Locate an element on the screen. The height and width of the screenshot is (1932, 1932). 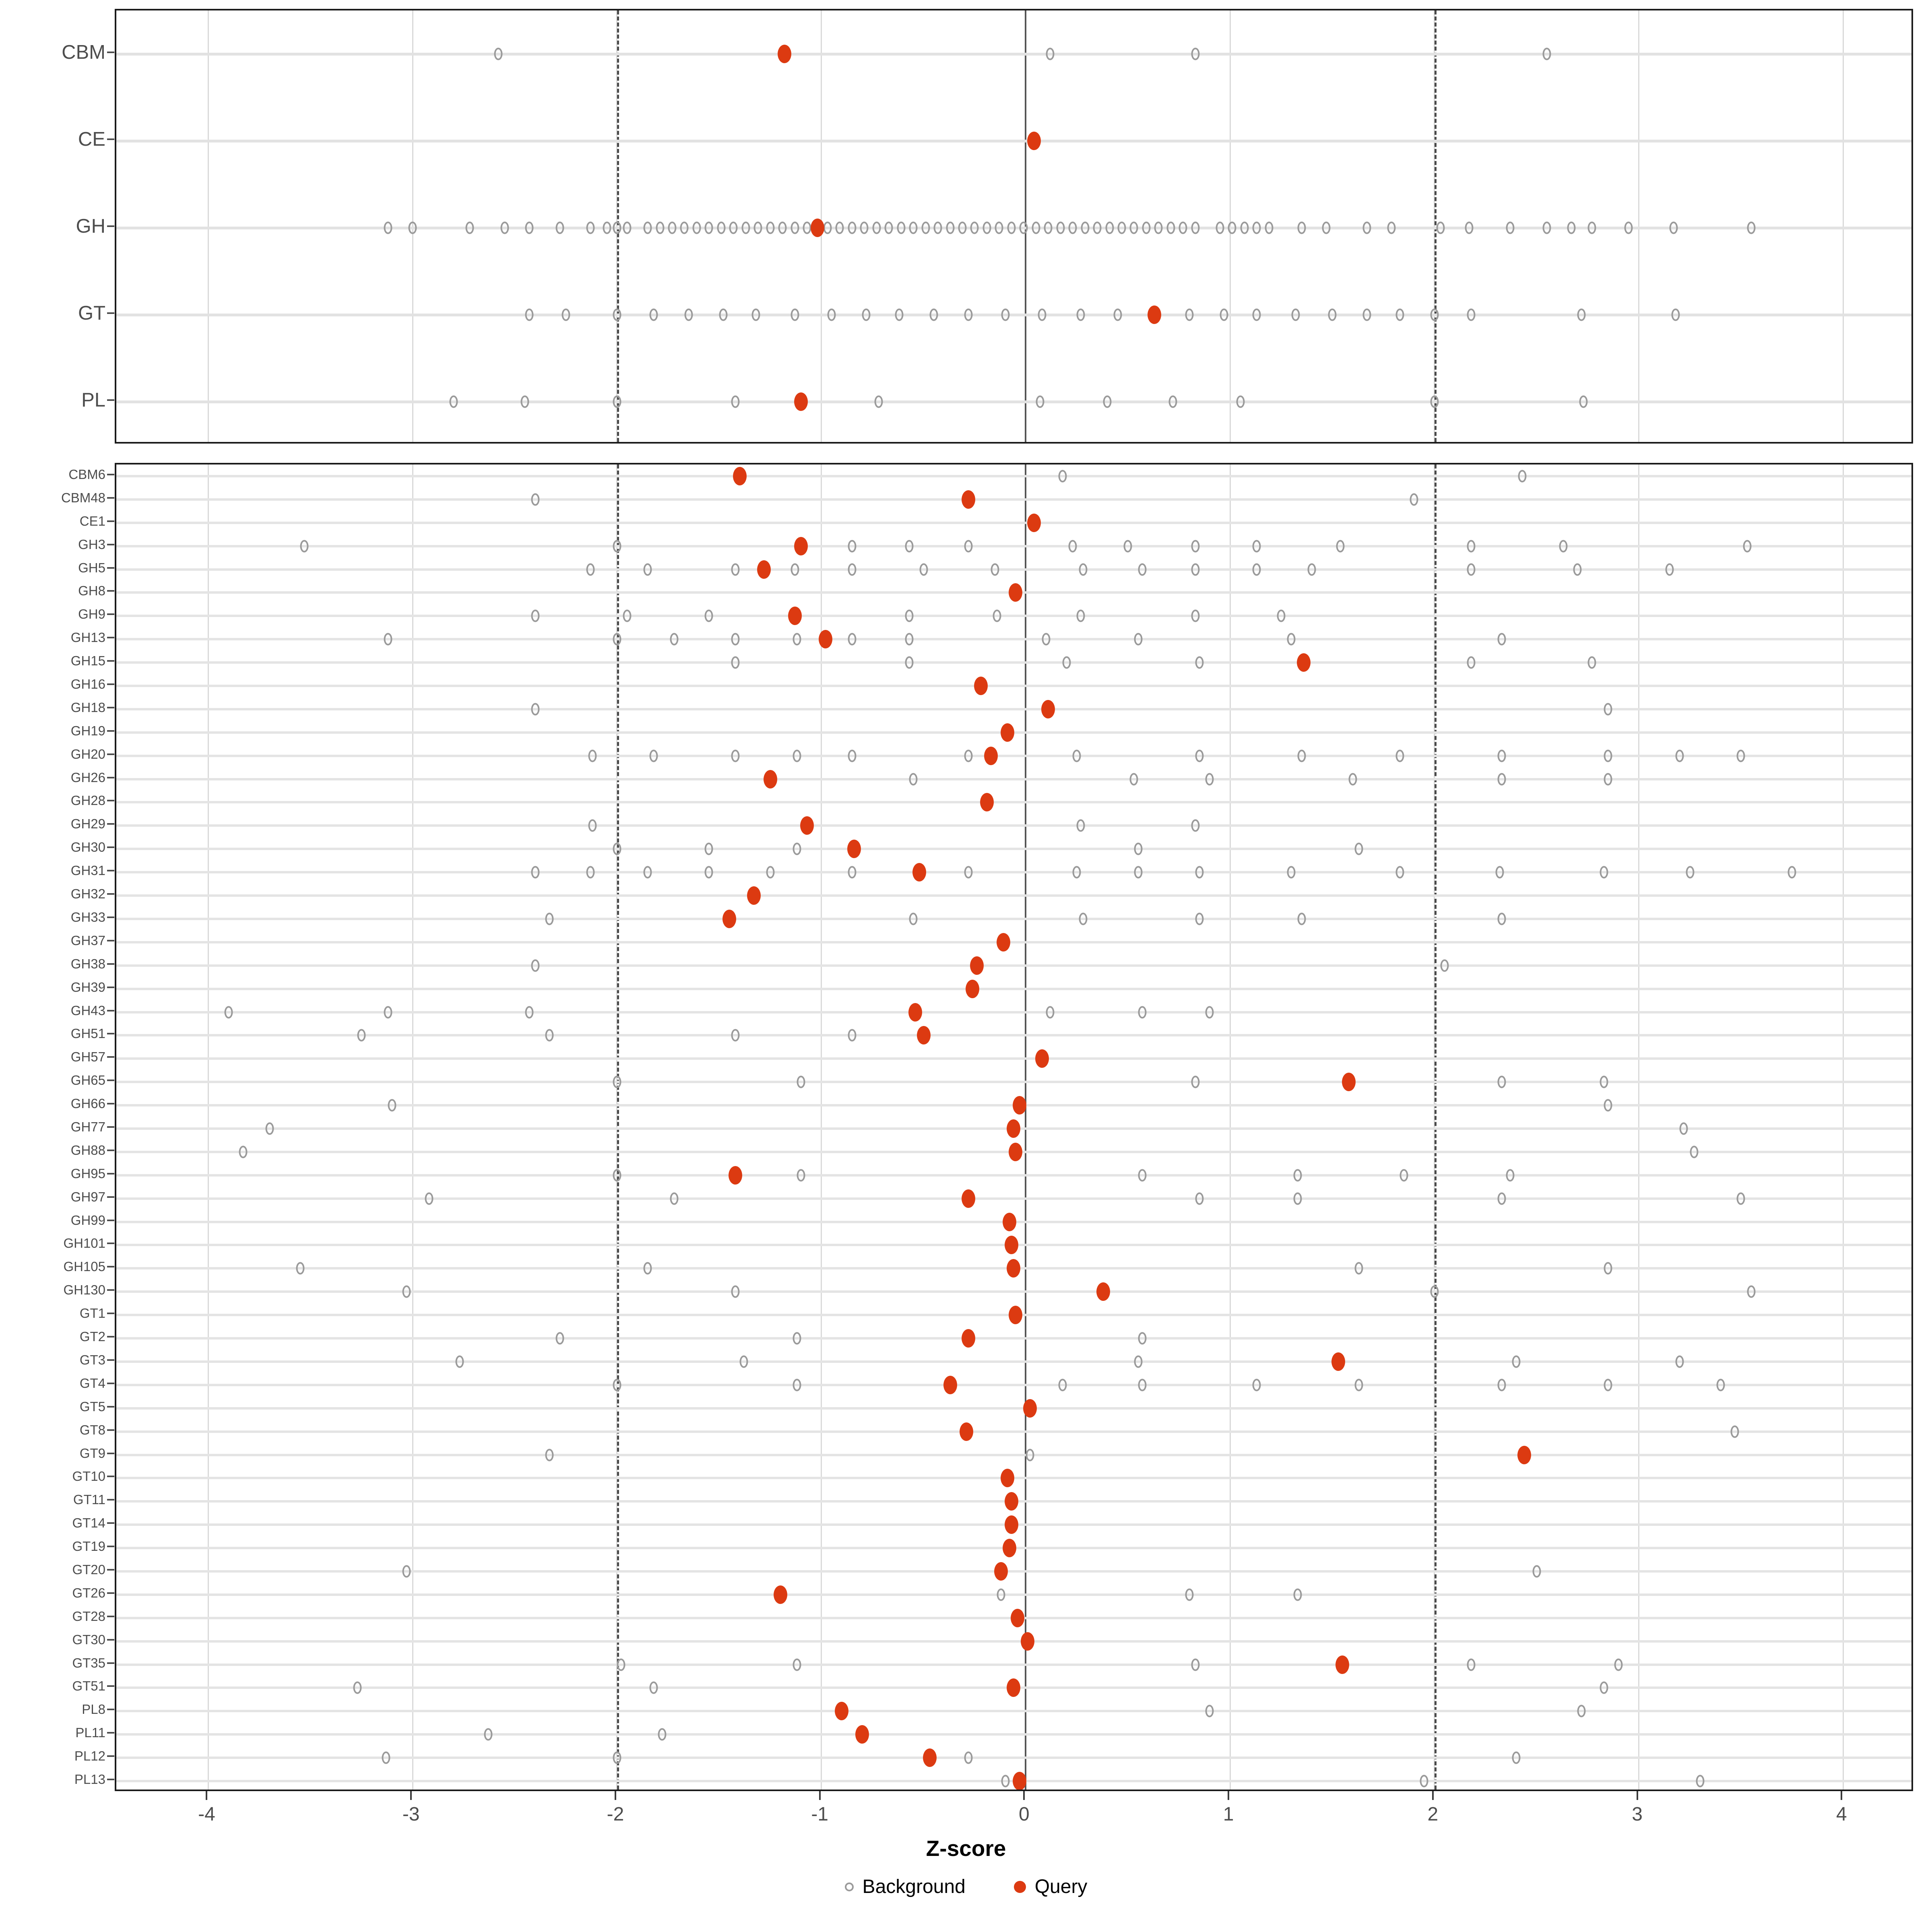
query-point-GT14 is located at coordinates (1011, 1524).